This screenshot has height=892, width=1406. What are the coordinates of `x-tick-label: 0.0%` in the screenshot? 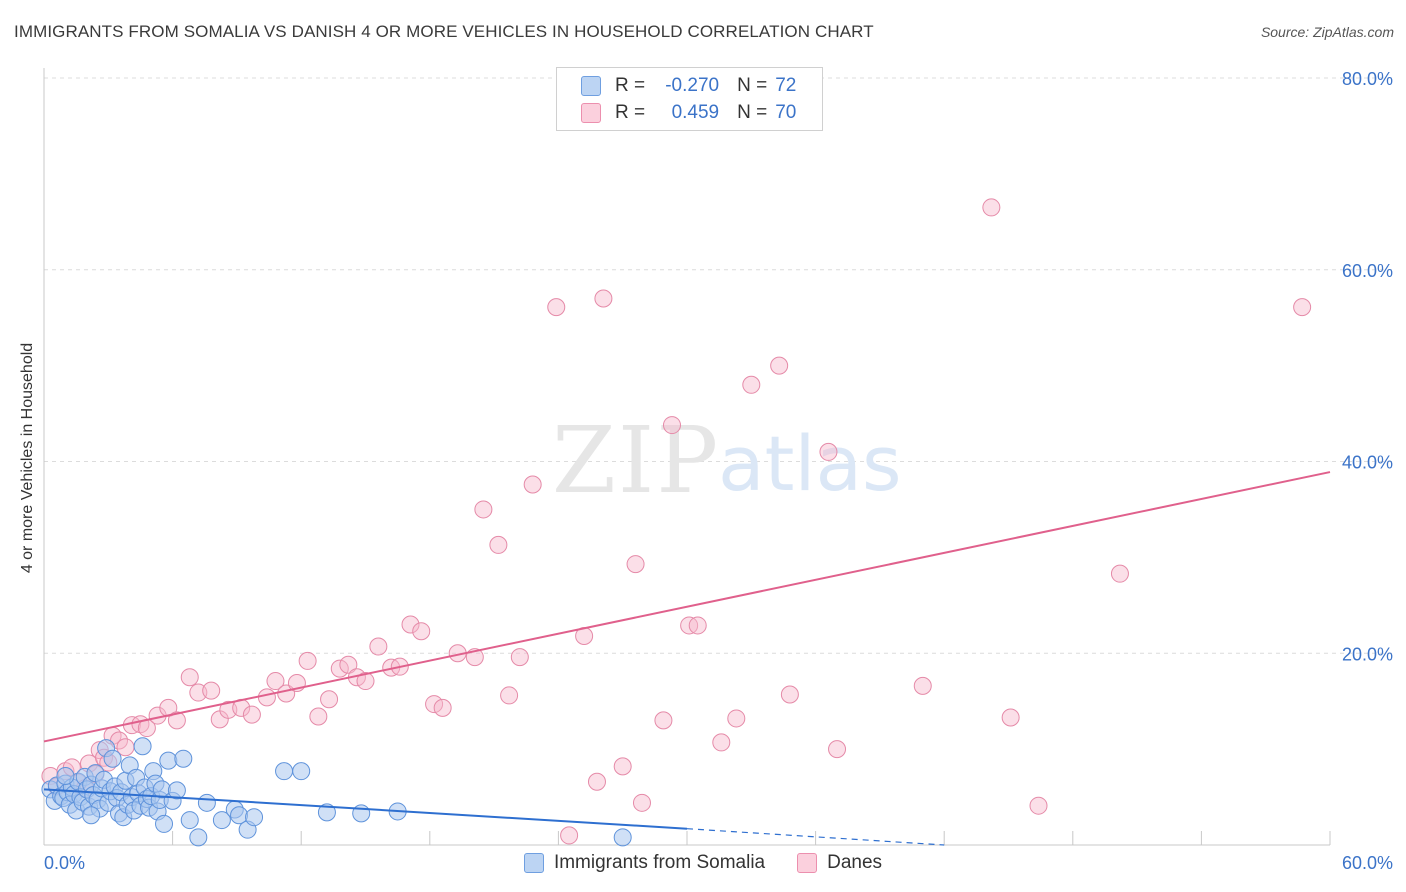 It's located at (64, 863).